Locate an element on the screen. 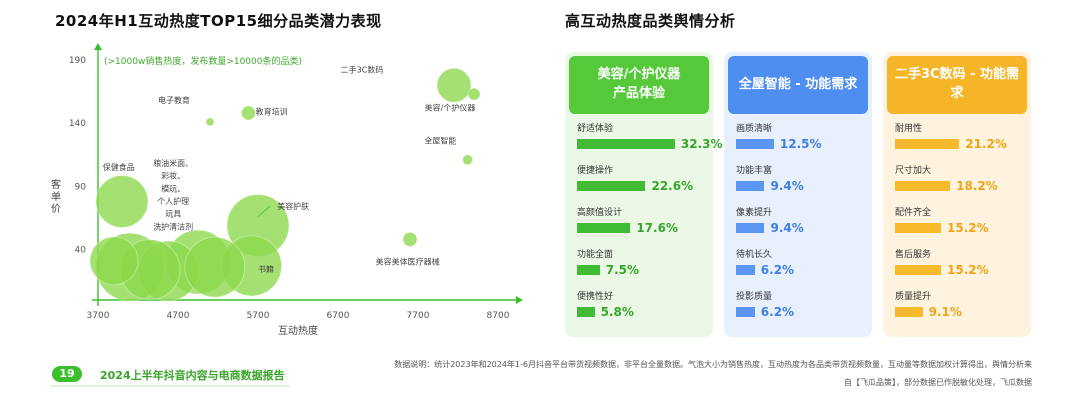  x-tick-label: 7700 is located at coordinates (418, 316).